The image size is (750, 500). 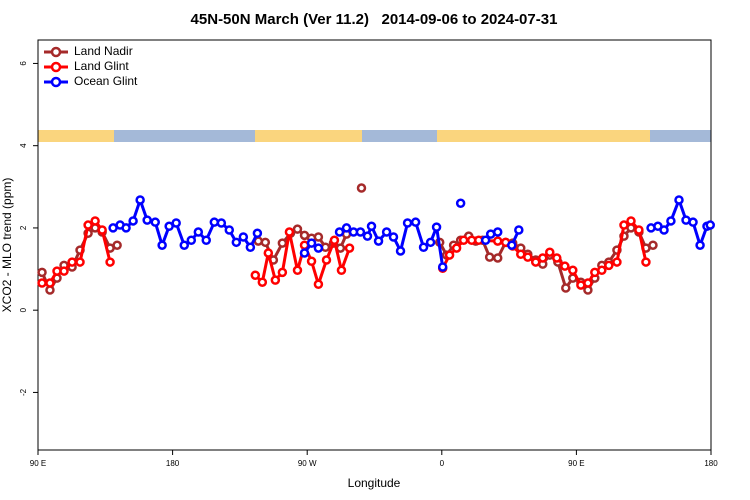 I want to click on map-strip, so click(x=374, y=136).